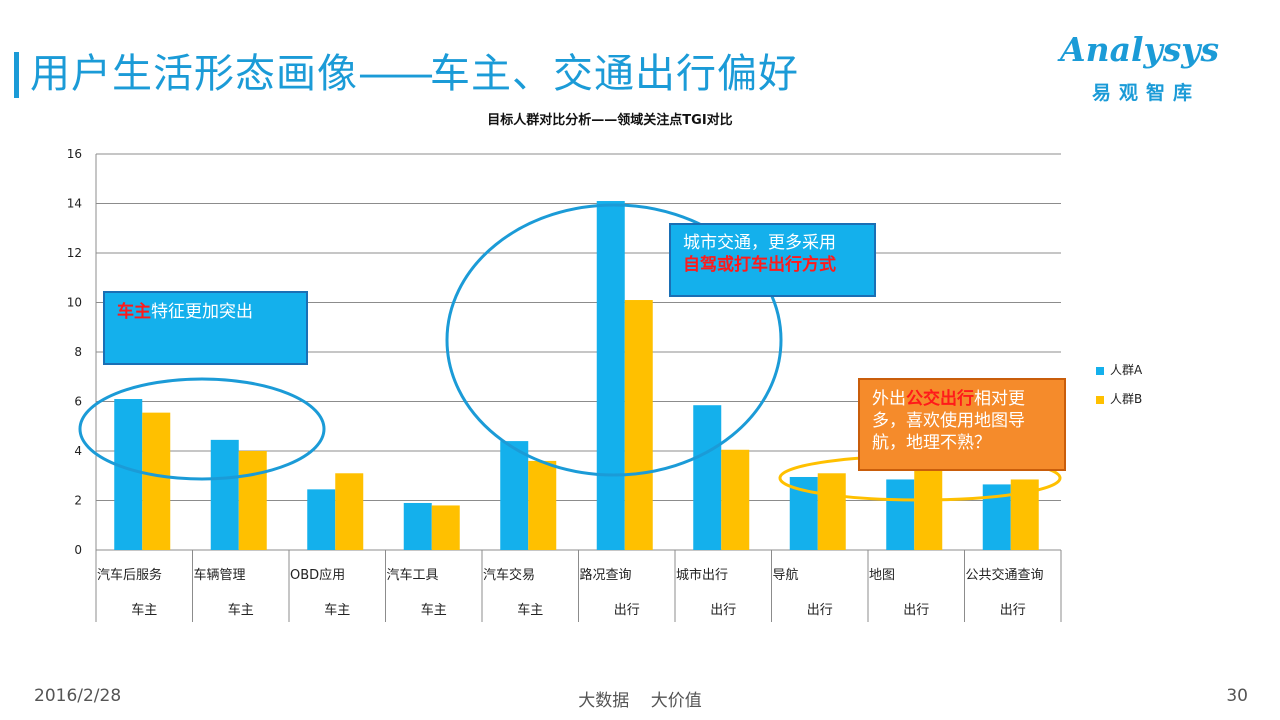  What do you see at coordinates (610, 120) in the screenshot?
I see `chart-title: 目标人群对比分析——领域关注点TGI对比` at bounding box center [610, 120].